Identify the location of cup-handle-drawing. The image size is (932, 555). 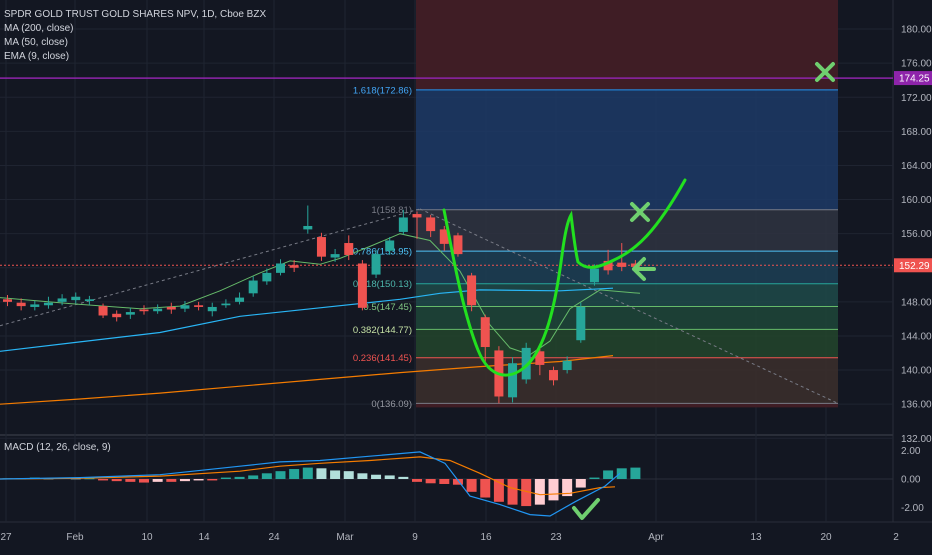
(564, 277).